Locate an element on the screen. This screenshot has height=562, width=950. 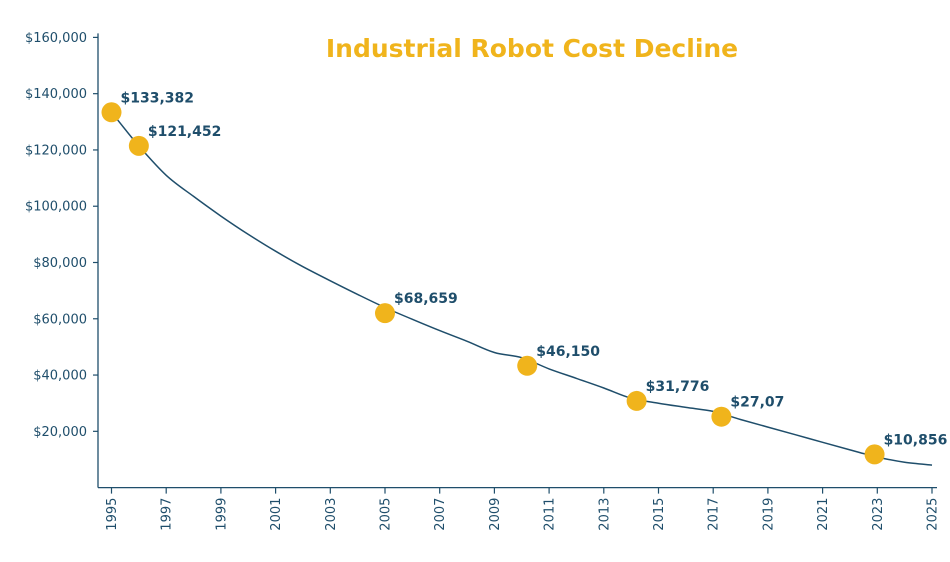
data-point-label: $121,452 is located at coordinates (185, 132).